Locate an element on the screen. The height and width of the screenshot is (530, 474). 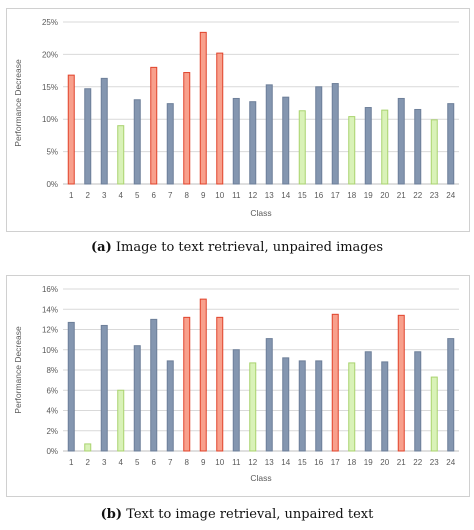
y-axis-label: Performance Decrease is located at coordinates (18, 370).